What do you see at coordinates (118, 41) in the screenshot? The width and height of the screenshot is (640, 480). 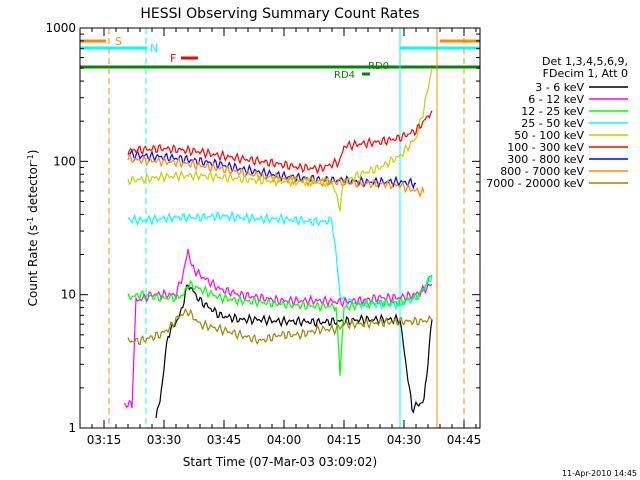 I see `saa-label: S` at bounding box center [118, 41].